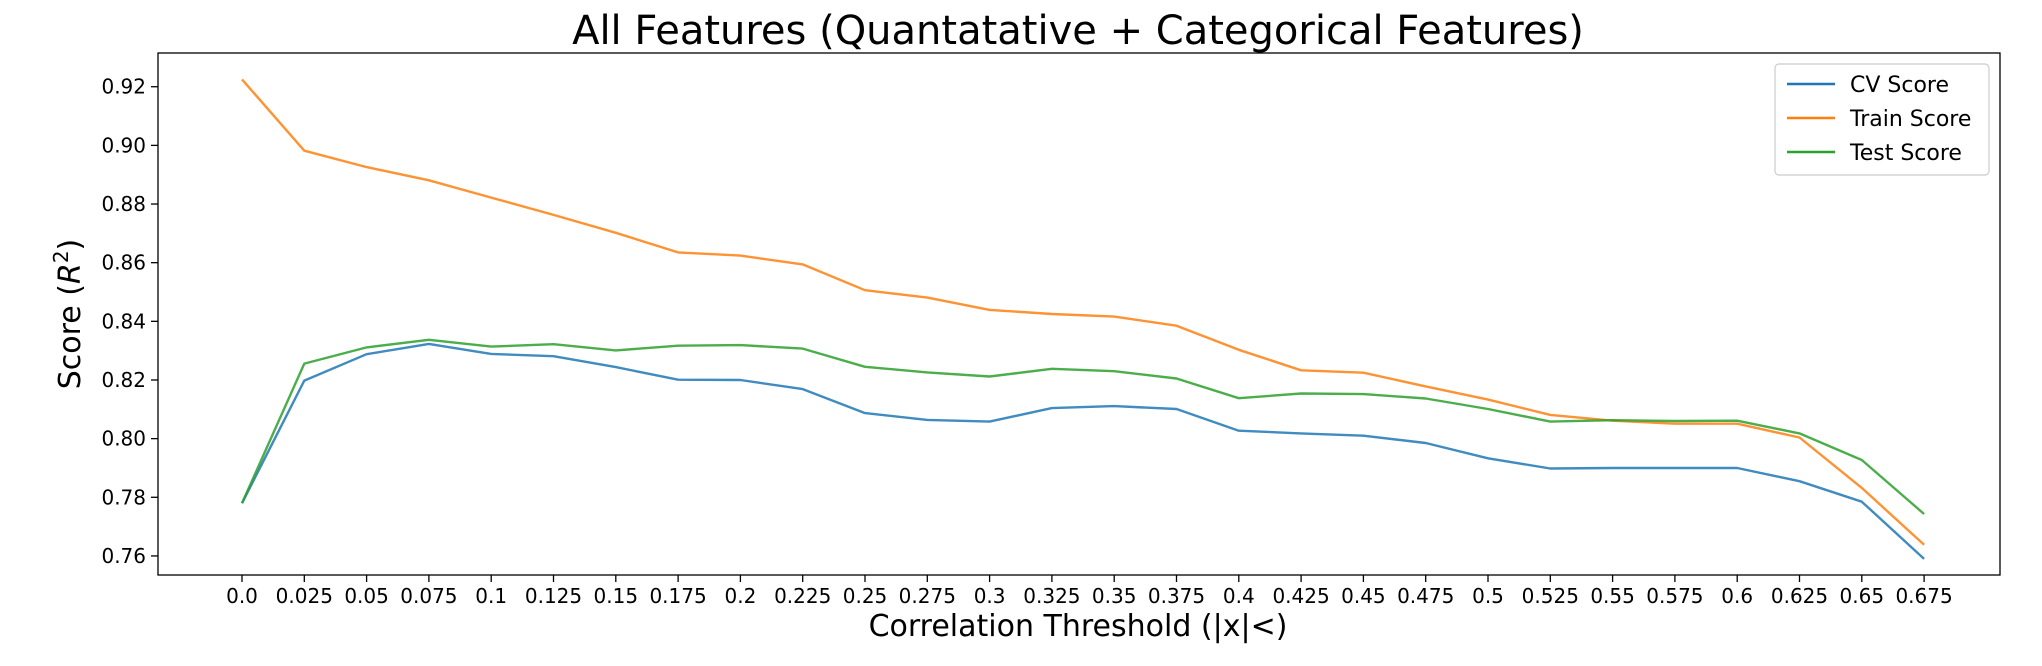 Image resolution: width=2042 pixels, height=666 pixels. I want to click on x-tick-label: 0.125, so click(553, 596).